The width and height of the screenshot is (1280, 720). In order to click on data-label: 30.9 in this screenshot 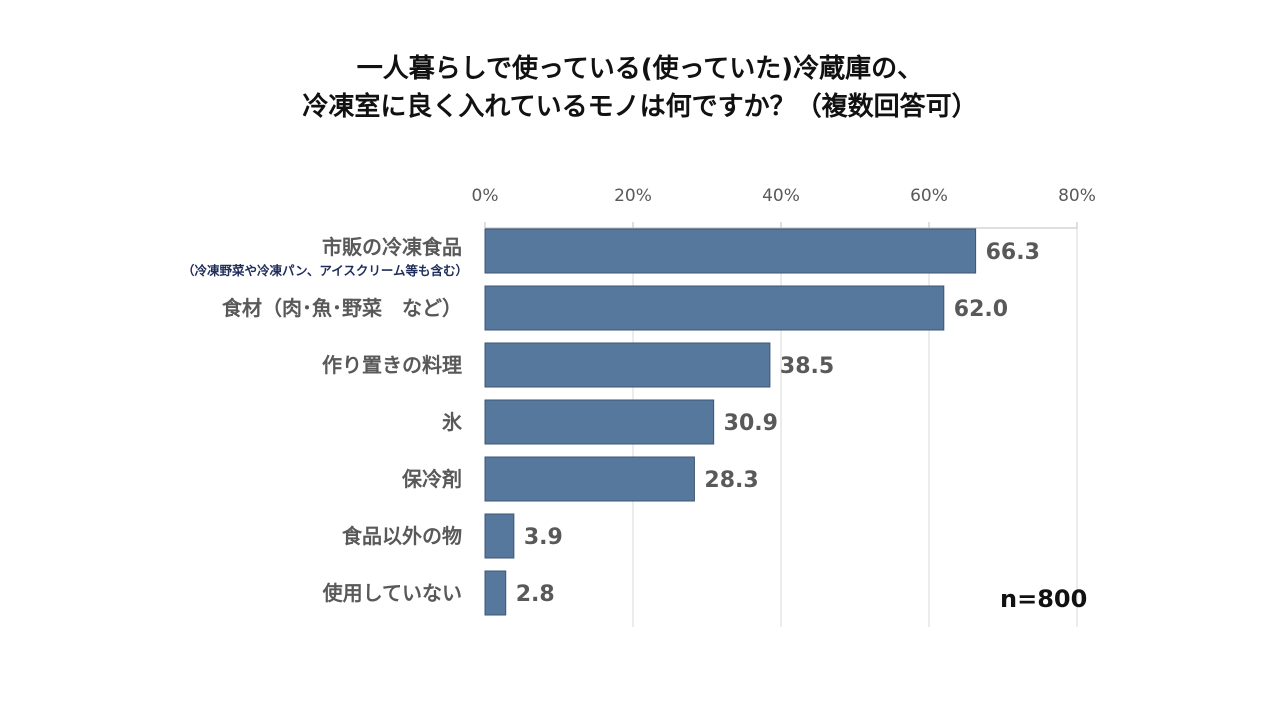, I will do `click(751, 423)`.